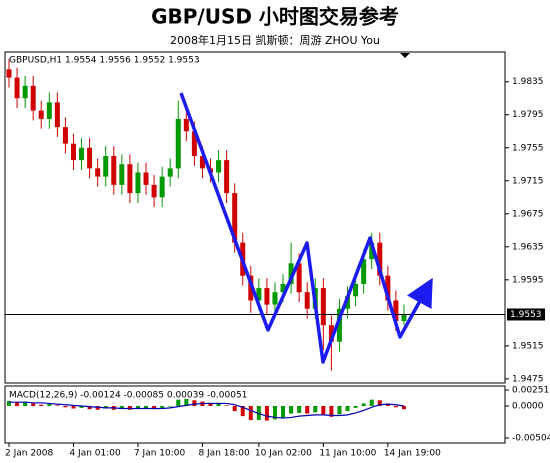  I want to click on signal-line, so click(207, 410).